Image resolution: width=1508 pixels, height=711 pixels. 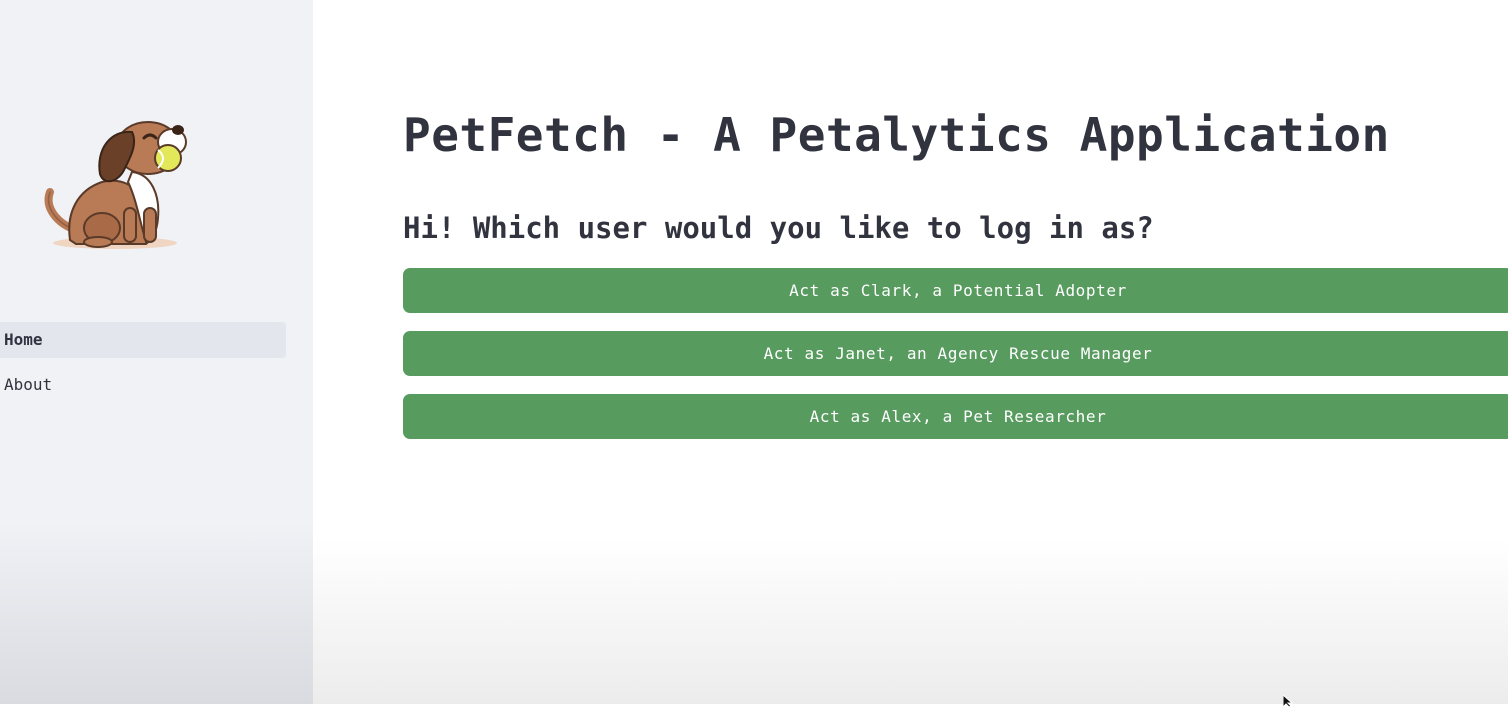 I want to click on button-label: Act as Clark, a Potential Adopter, so click(x=958, y=290).